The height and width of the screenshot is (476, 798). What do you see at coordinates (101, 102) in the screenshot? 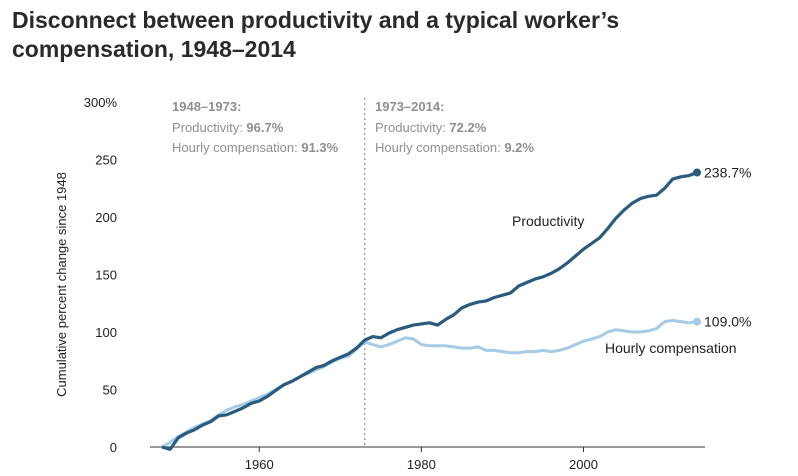
I see `y-tick-label: 300%` at bounding box center [101, 102].